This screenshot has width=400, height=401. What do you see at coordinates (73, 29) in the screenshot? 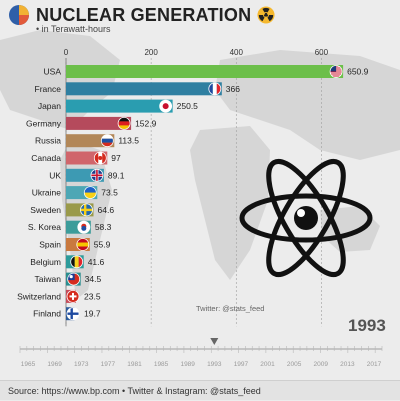
I see `chart-subtitle: • in Terawatt-hours` at bounding box center [73, 29].